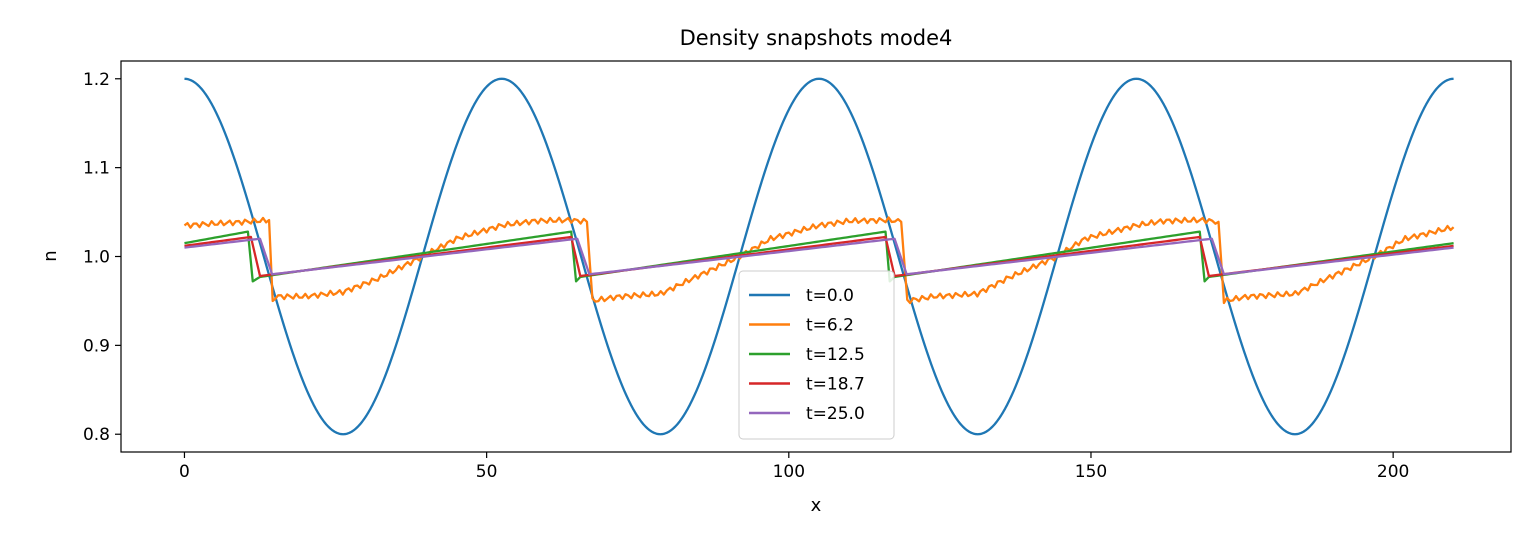 This screenshot has width=1536, height=544. I want to click on y-tick-label: 1.2, so click(96, 80).